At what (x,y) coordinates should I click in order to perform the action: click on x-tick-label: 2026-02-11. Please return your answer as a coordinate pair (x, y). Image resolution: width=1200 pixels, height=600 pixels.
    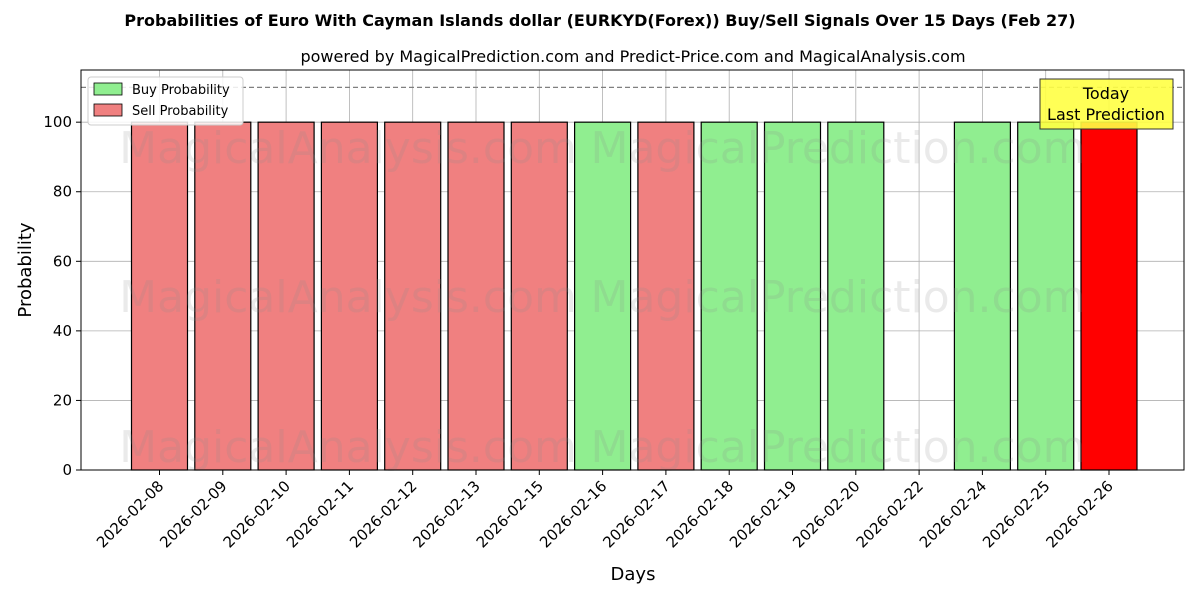
    Looking at the image, I should click on (320, 514).